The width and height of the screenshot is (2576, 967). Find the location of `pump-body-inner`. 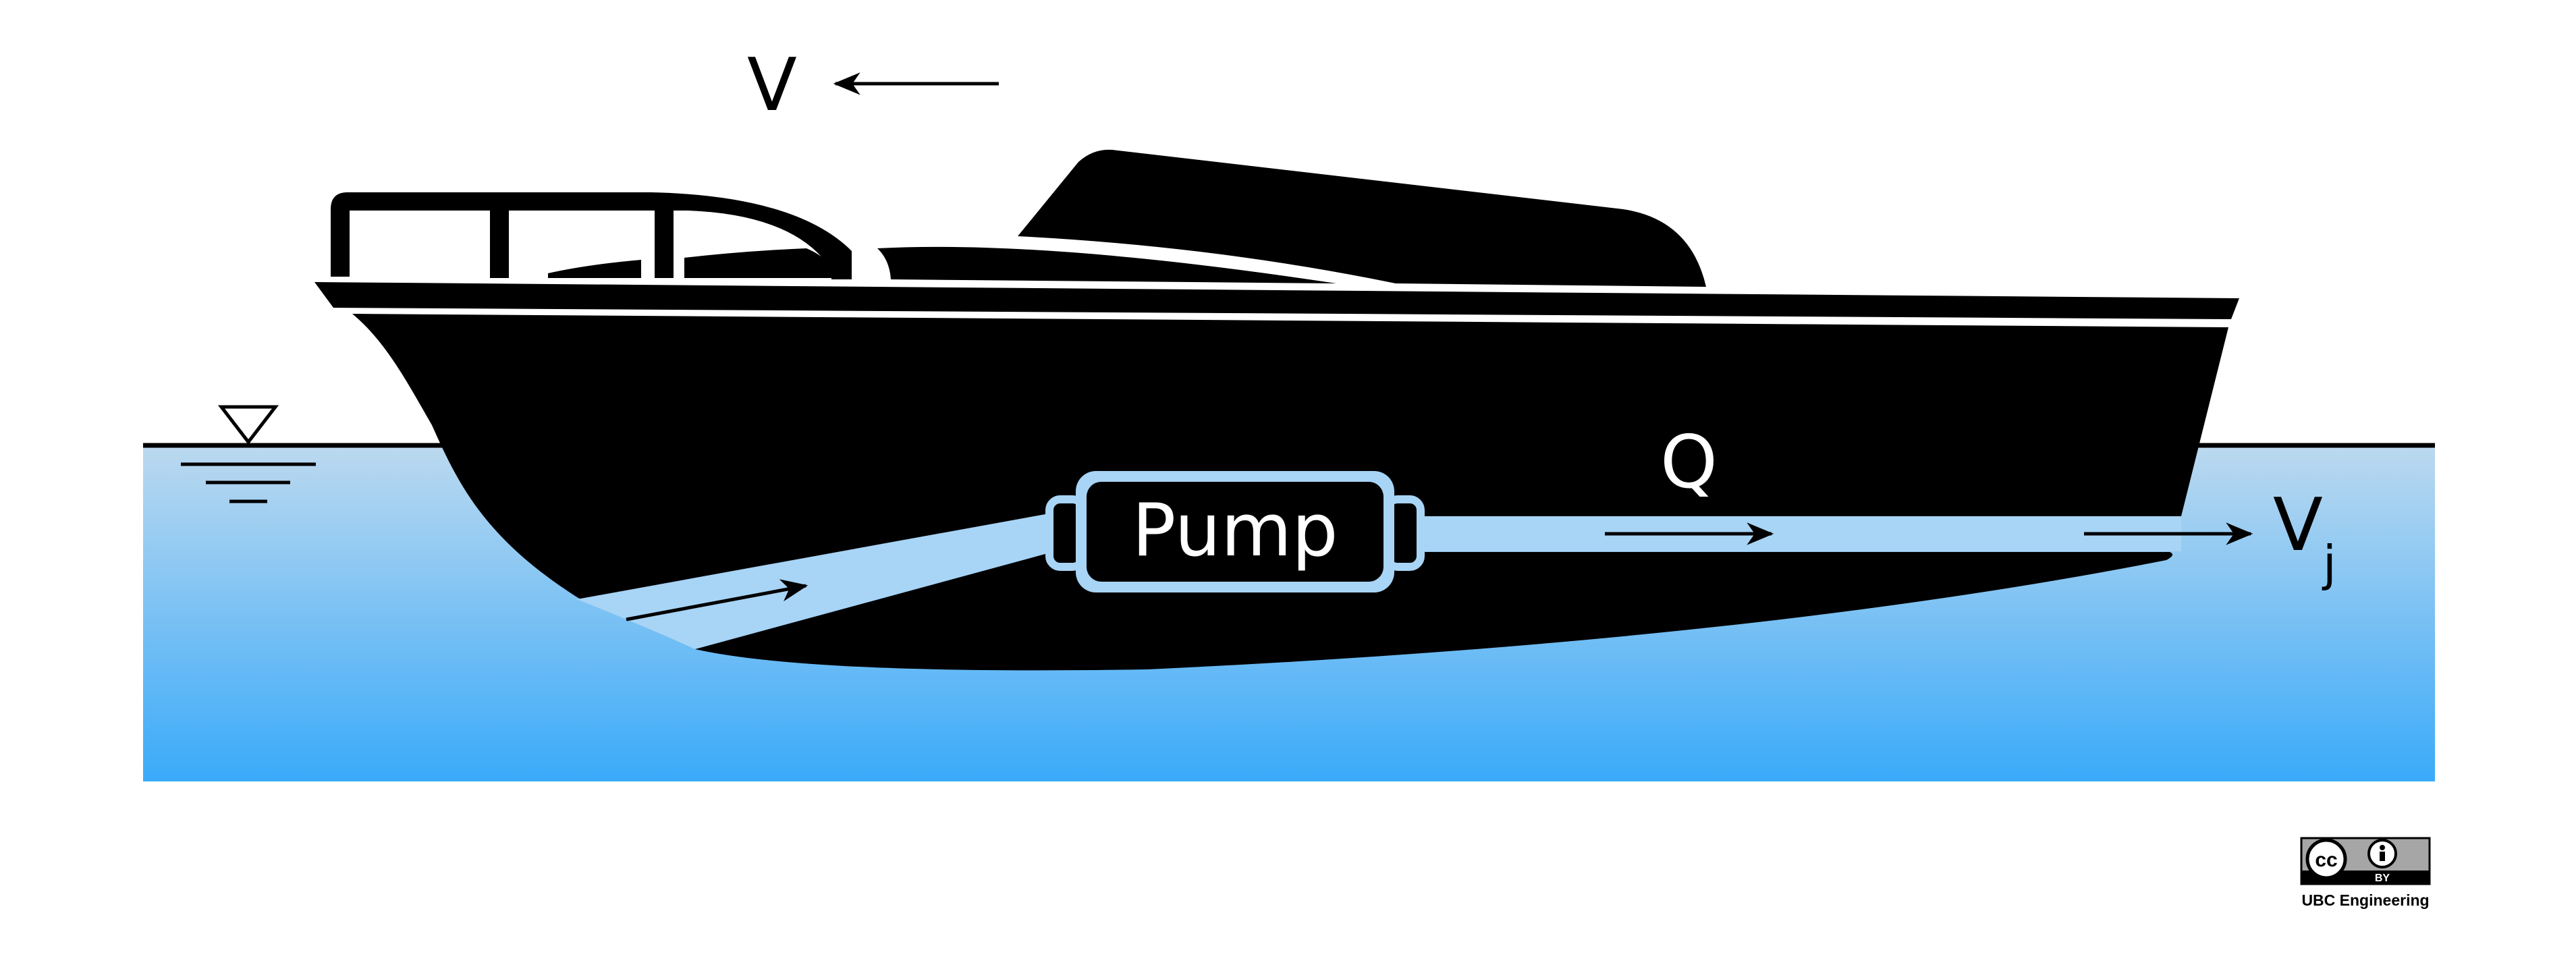

pump-body-inner is located at coordinates (1235, 532).